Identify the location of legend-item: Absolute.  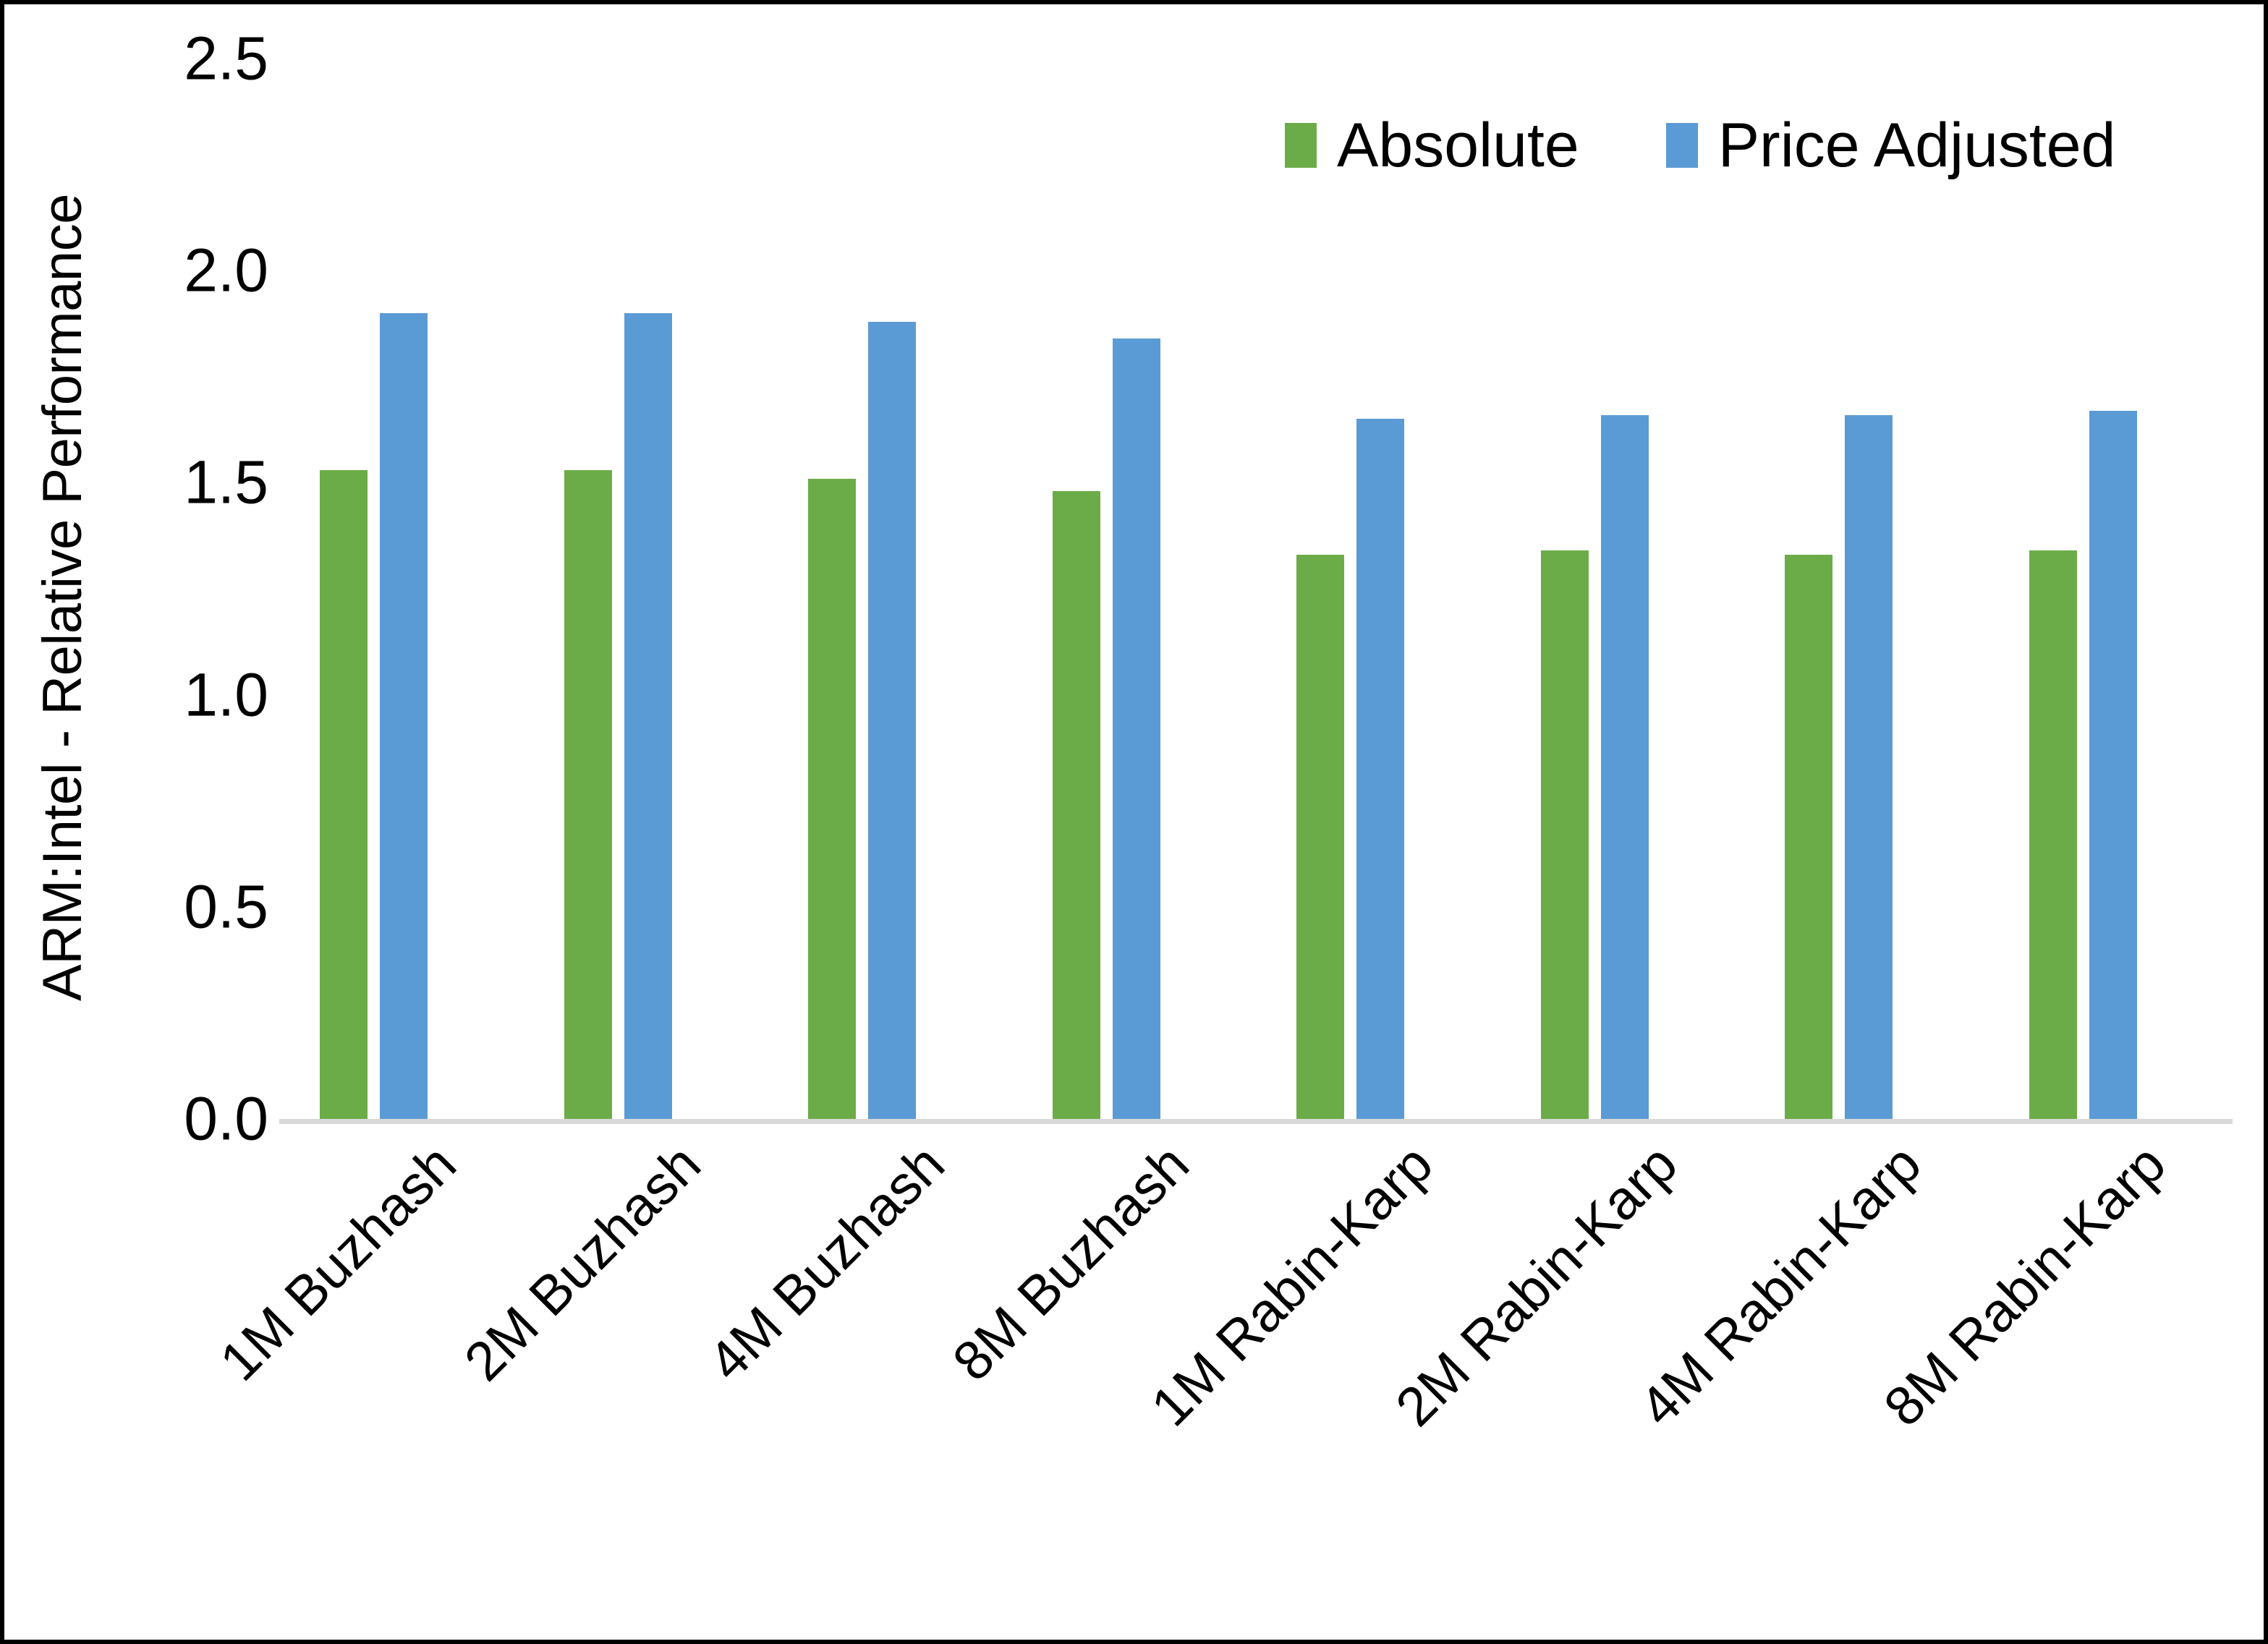
(1432, 145).